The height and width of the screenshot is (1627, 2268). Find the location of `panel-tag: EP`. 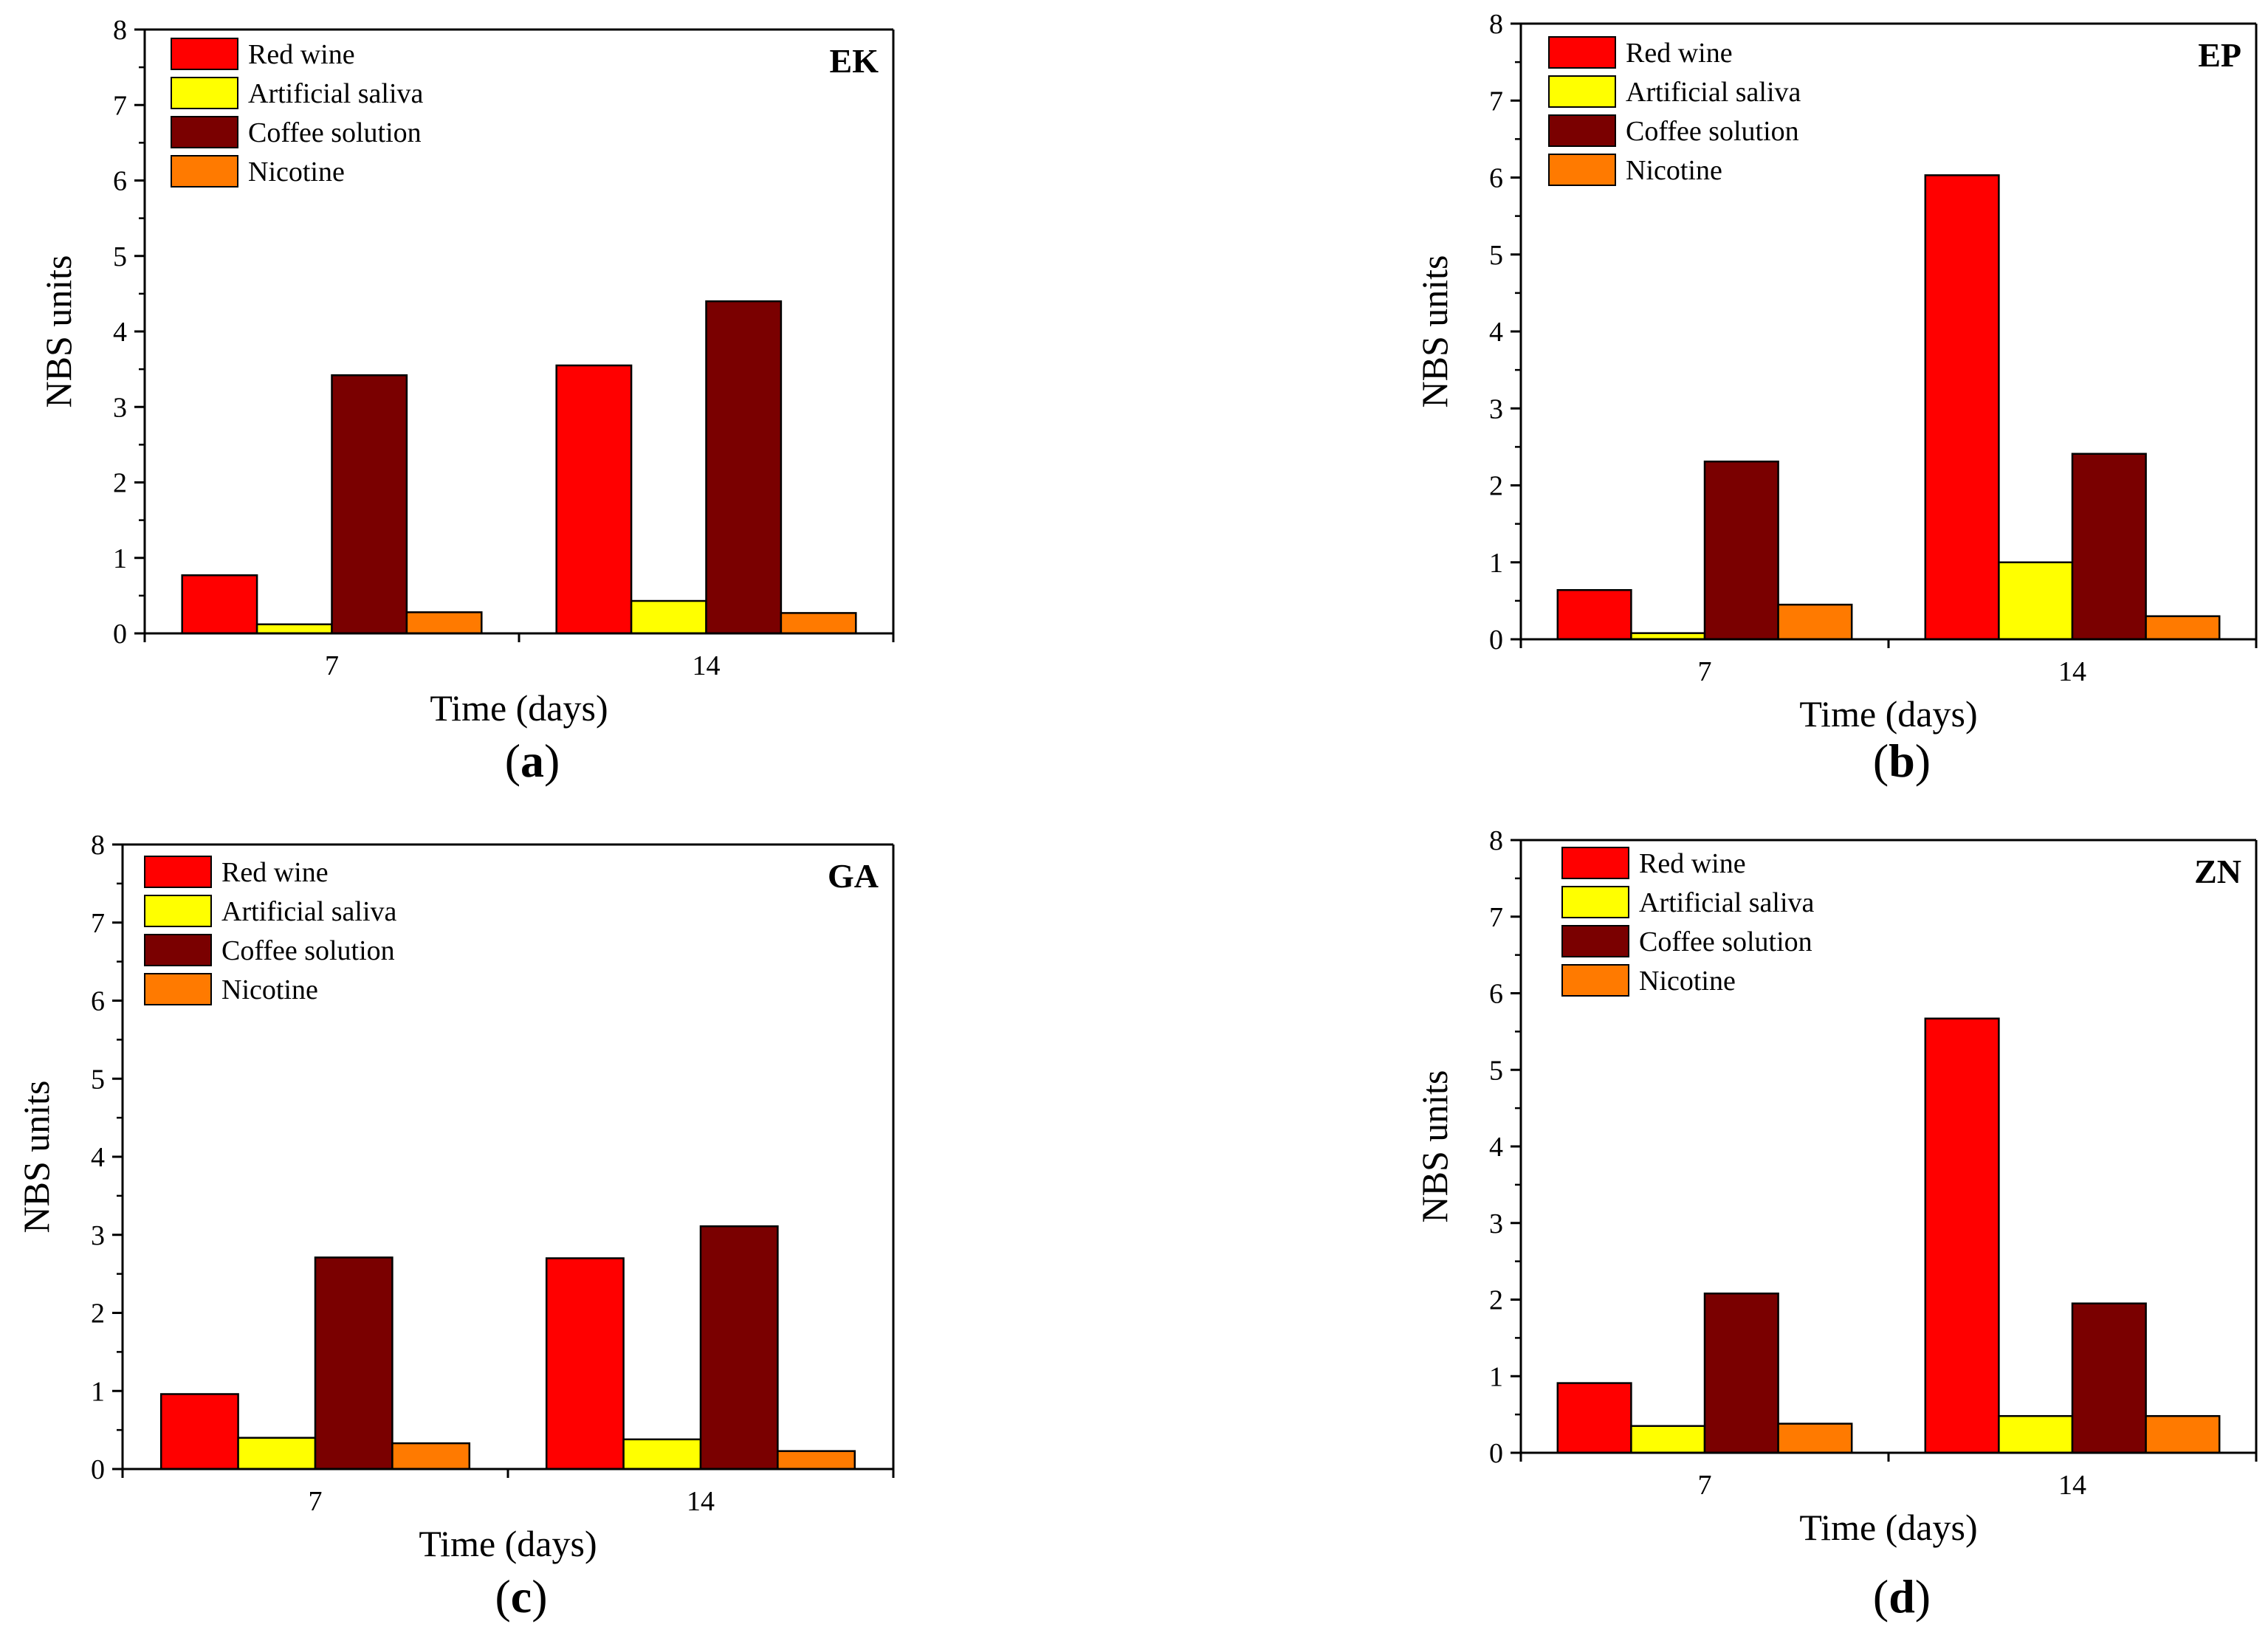

panel-tag: EP is located at coordinates (2219, 55).